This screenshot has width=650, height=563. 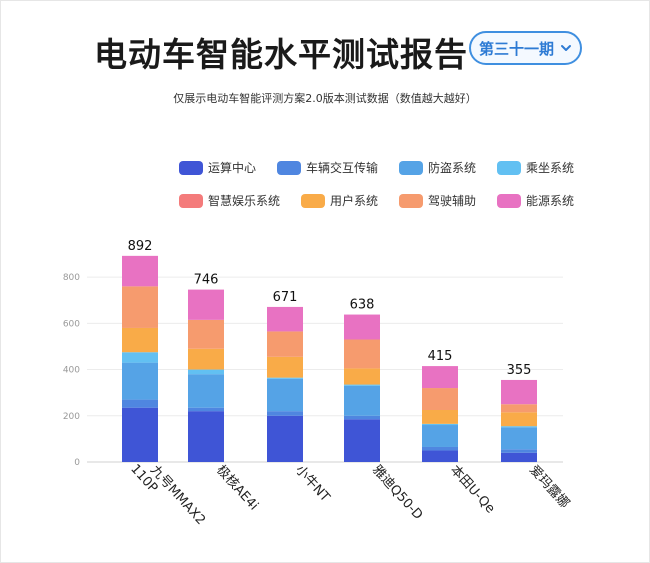 I want to click on subtitle: 仅展示电动车智能评测方案2.0版本测试数据（数值越大越好）, so click(x=325, y=98).